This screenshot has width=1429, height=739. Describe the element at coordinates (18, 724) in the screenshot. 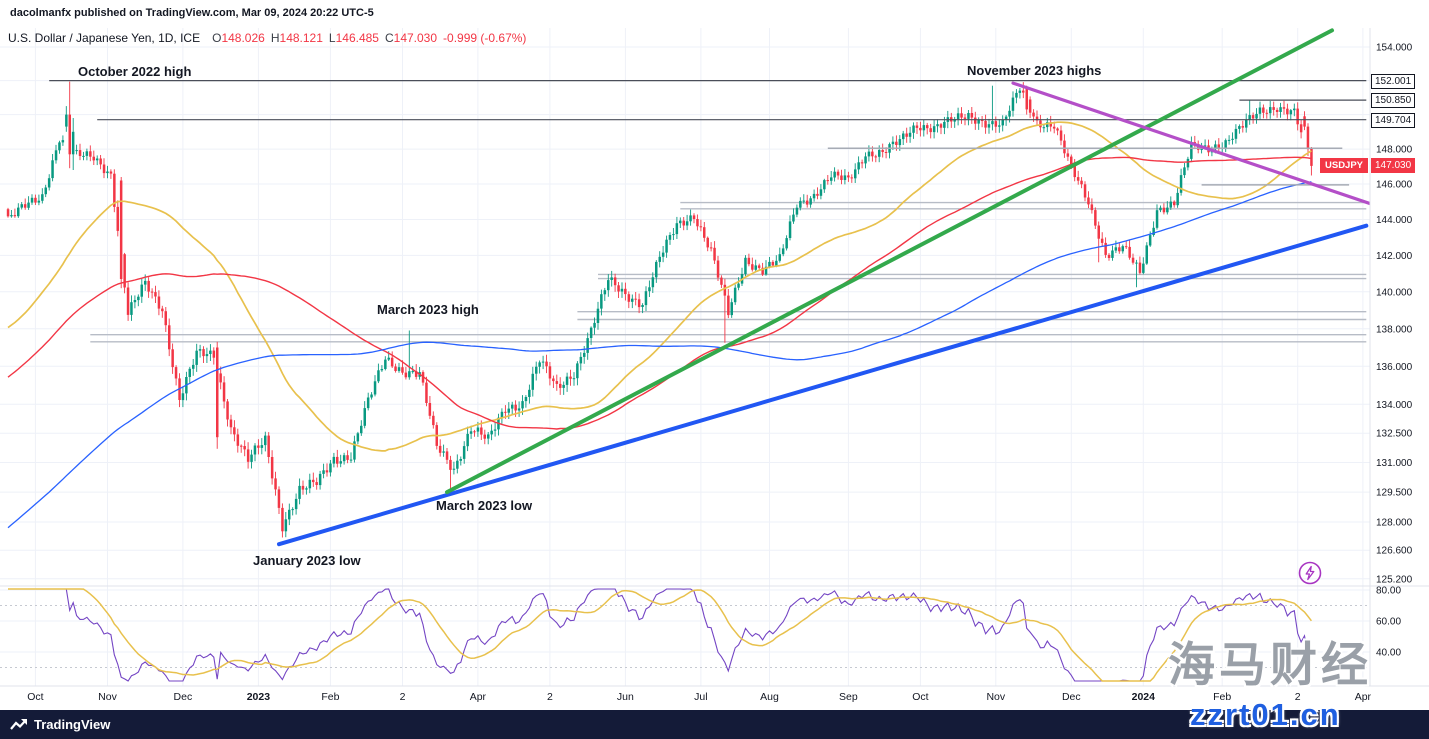

I see `tradingview-logo-icon` at that location.